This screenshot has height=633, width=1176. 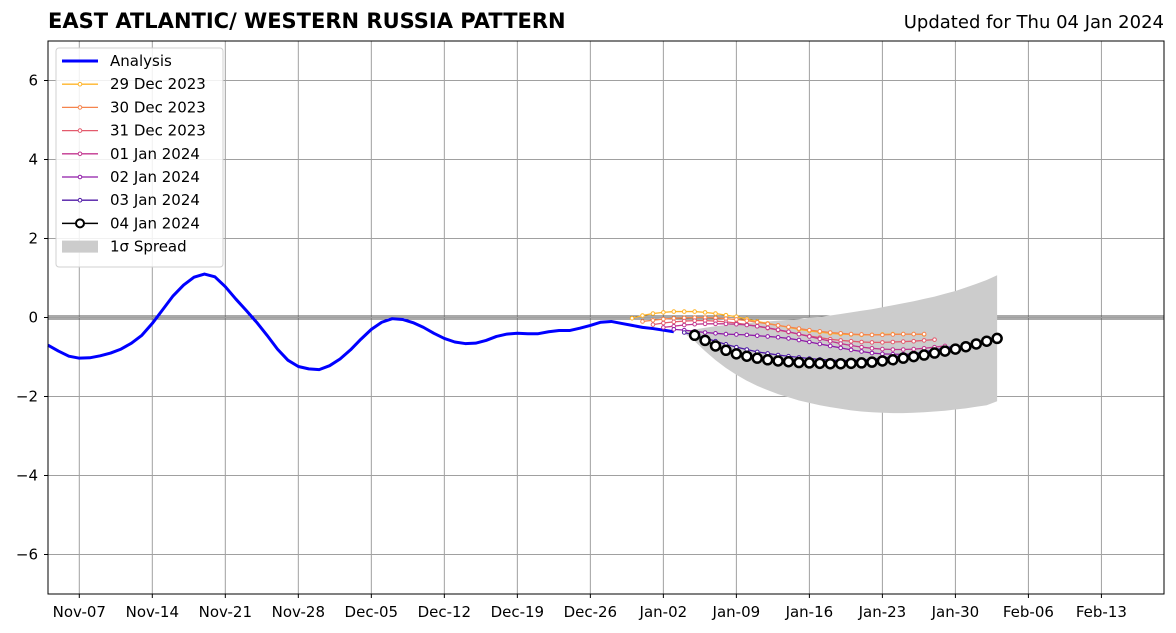 I want to click on legend-label: 30 Dec 2023, so click(x=158, y=107).